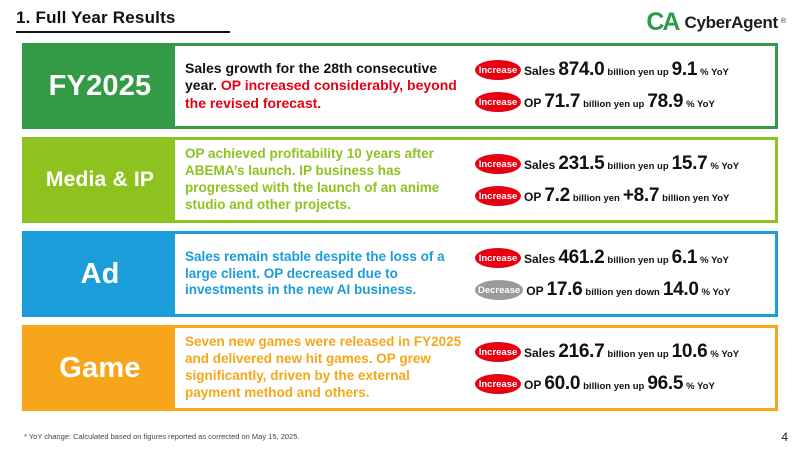  I want to click on metric-value: 60.0, so click(562, 383).